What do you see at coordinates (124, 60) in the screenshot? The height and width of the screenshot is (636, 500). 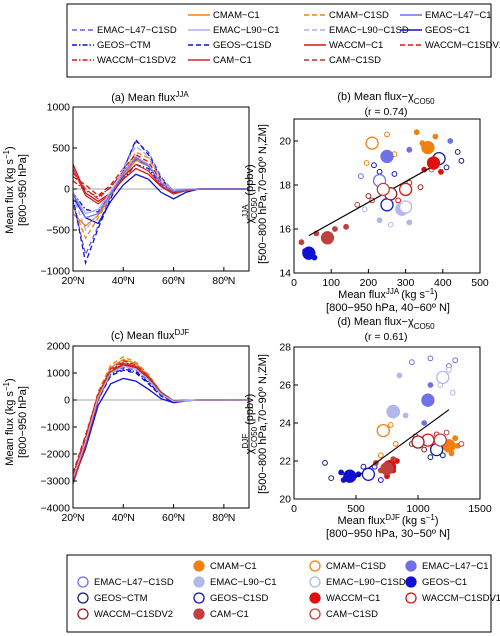 I see `line-legend-entry: WACCM−C1SDV2` at bounding box center [124, 60].